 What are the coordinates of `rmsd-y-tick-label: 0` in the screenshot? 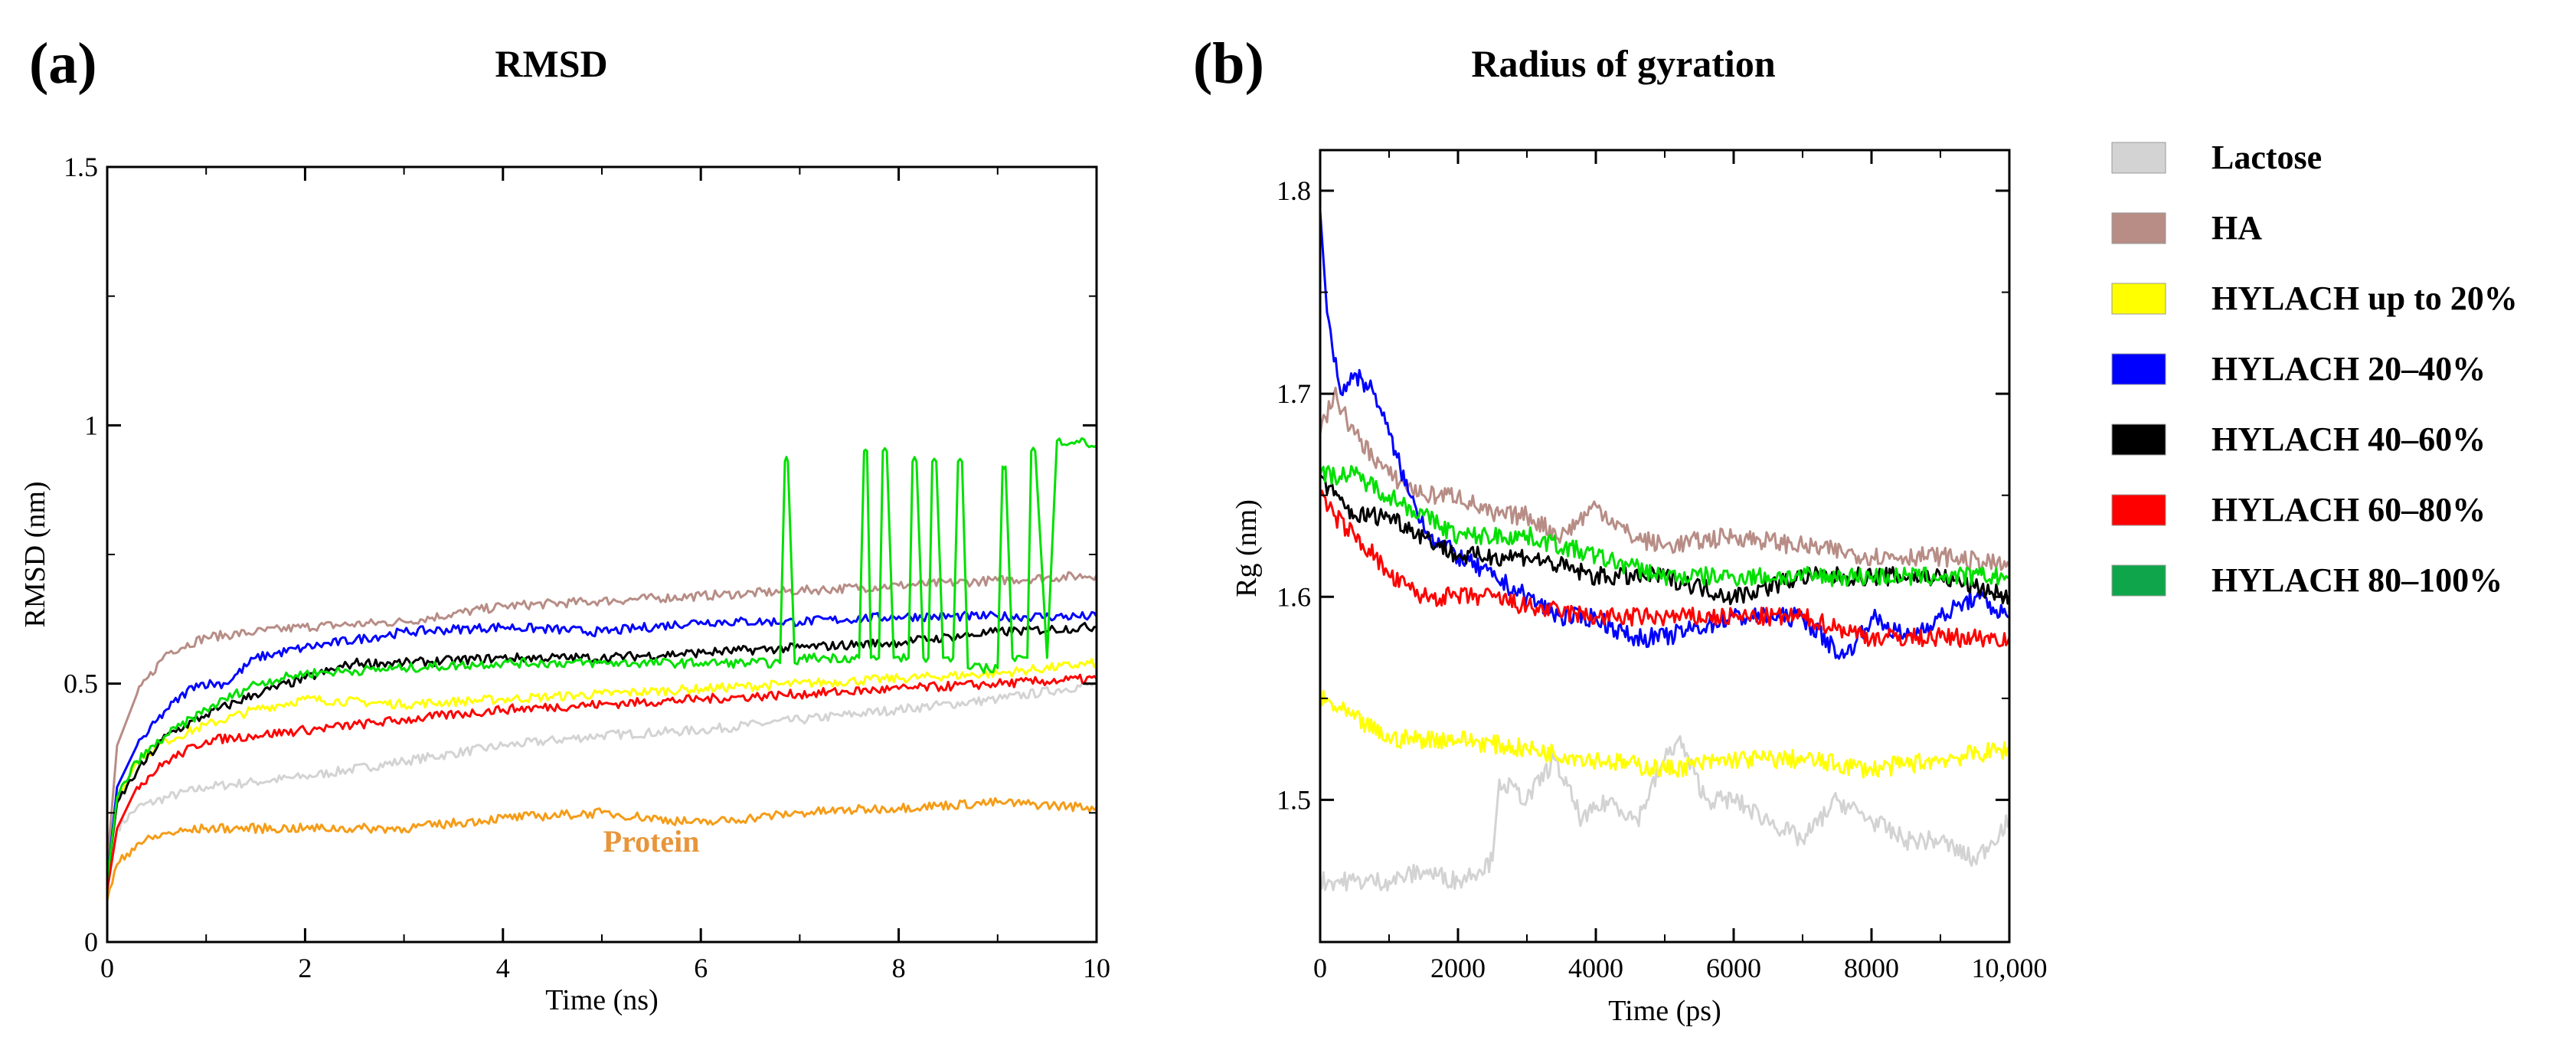 It's located at (91, 942).